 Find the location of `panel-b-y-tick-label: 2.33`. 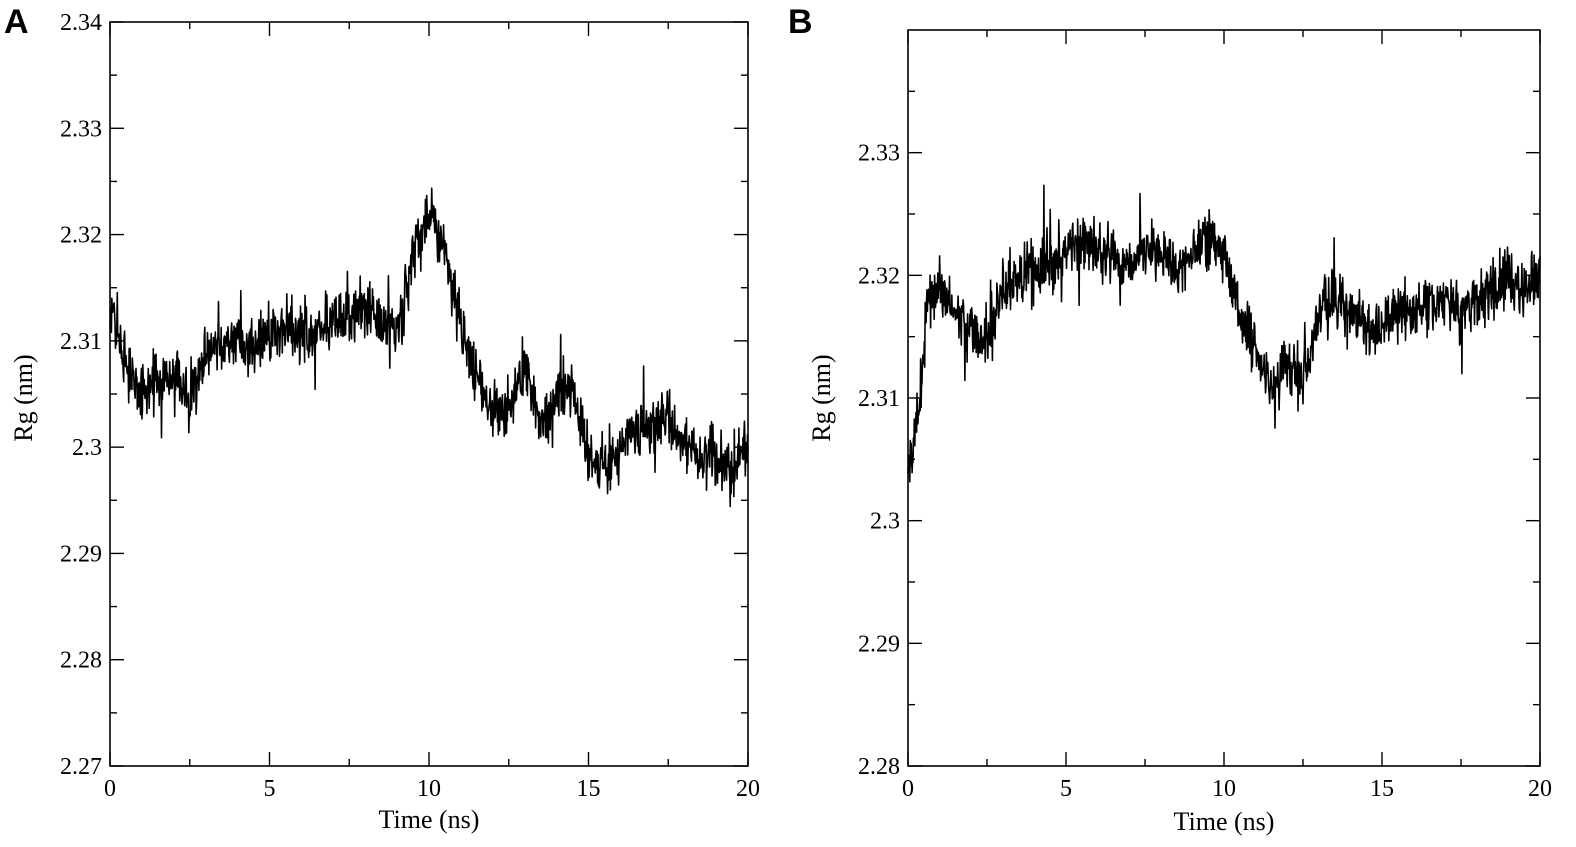

panel-b-y-tick-label: 2.33 is located at coordinates (879, 154).